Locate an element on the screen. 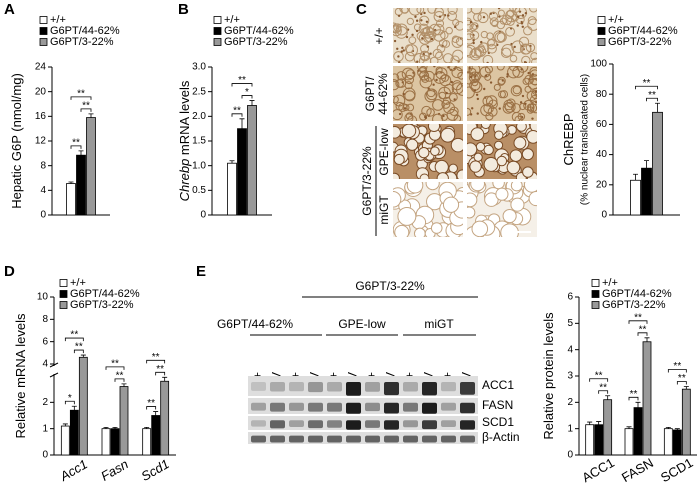 The height and width of the screenshot is (486, 700). x-tick-label: Scd1 is located at coordinates (155, 470).